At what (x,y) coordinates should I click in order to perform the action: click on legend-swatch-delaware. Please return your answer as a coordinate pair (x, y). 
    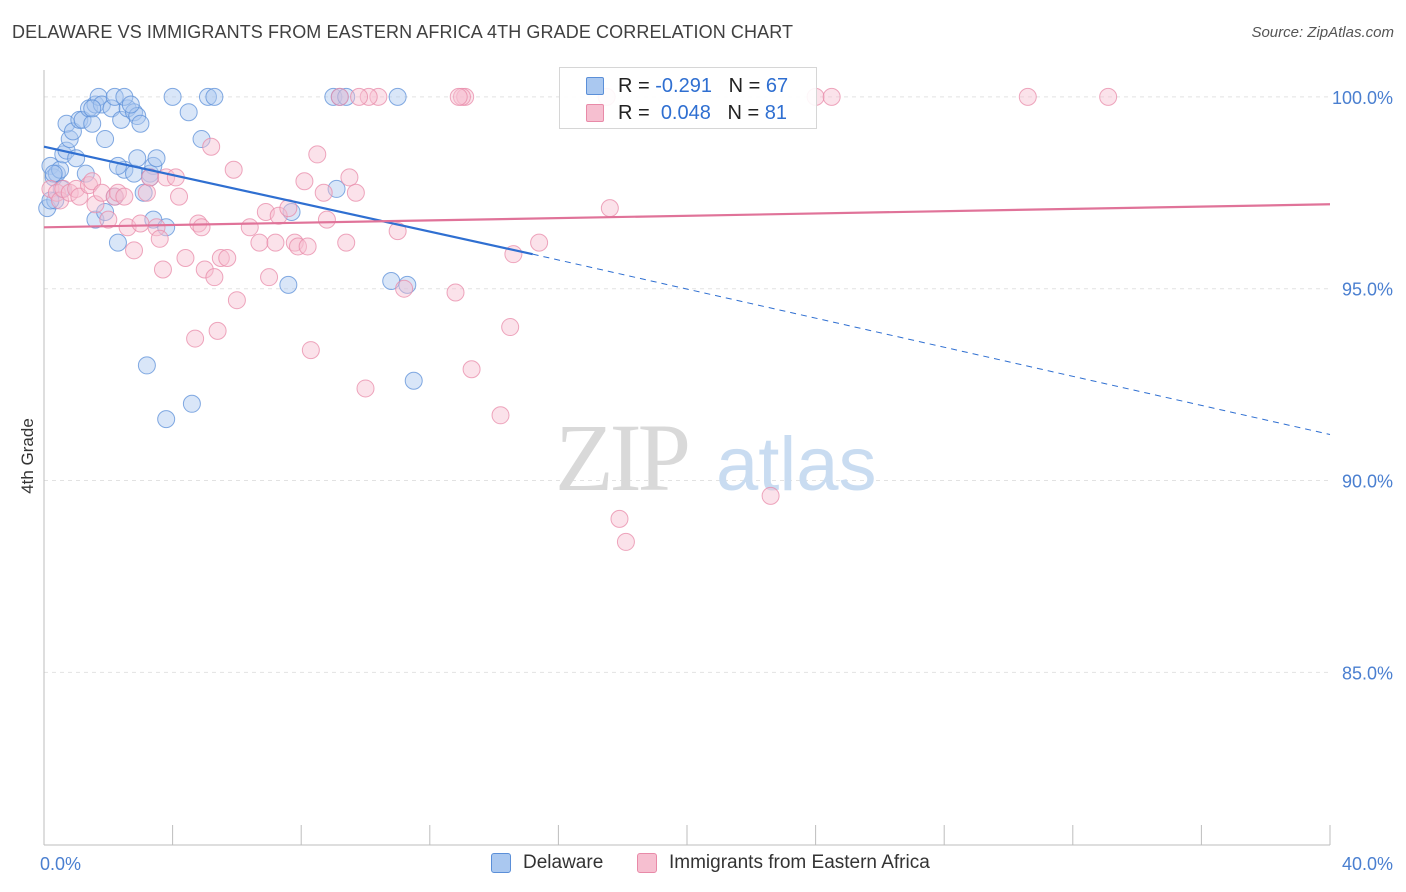
    Looking at the image, I should click on (595, 86).